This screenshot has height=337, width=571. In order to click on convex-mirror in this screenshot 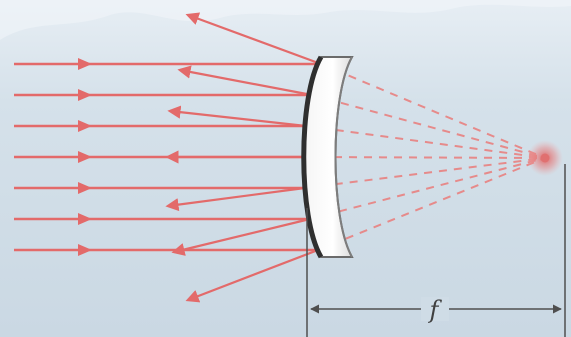, I will do `click(327, 157)`.